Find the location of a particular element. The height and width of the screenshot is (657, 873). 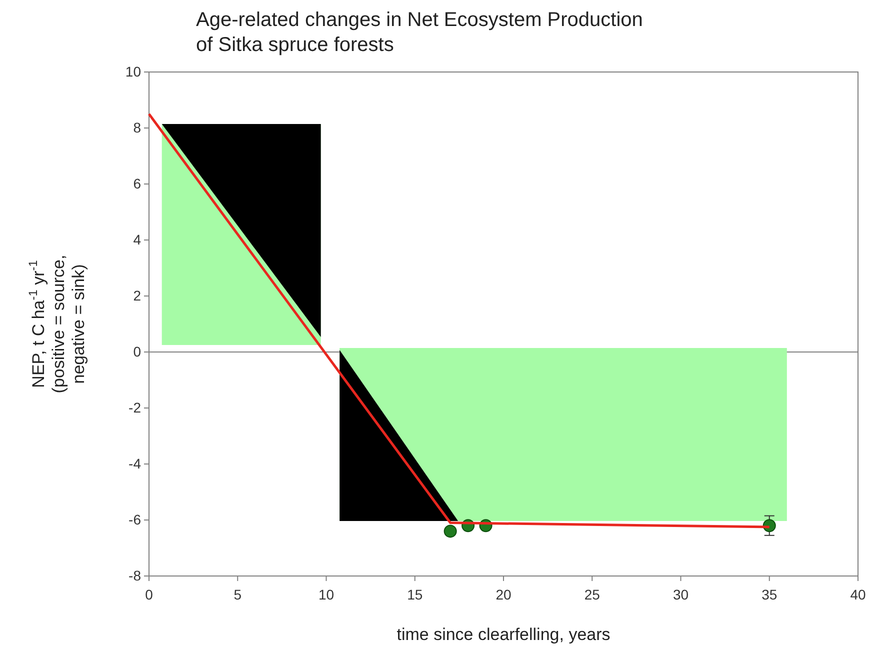

x-tick-label: 30 is located at coordinates (680, 594).